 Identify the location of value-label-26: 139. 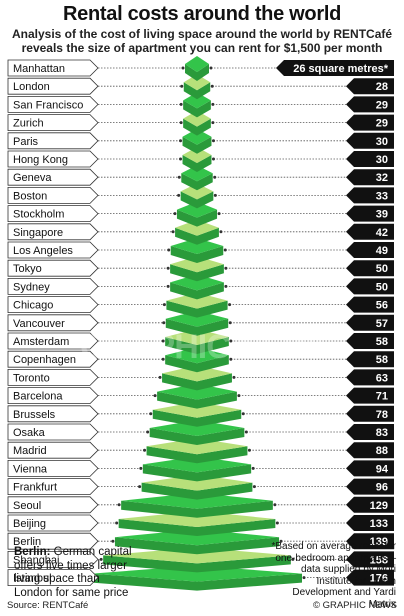
(379, 542).